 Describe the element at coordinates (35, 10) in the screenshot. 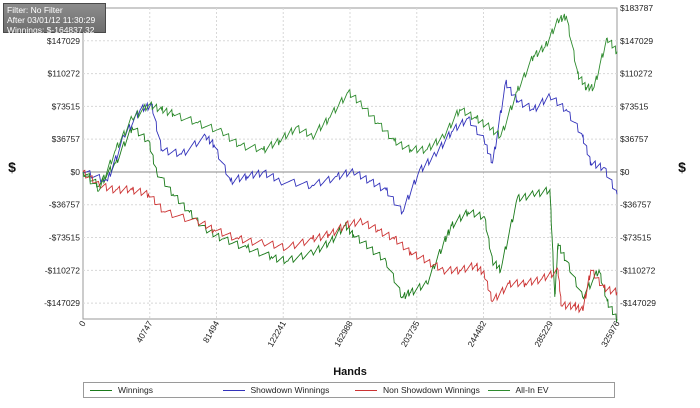

I see `filter-text: Filter: No Filter` at that location.